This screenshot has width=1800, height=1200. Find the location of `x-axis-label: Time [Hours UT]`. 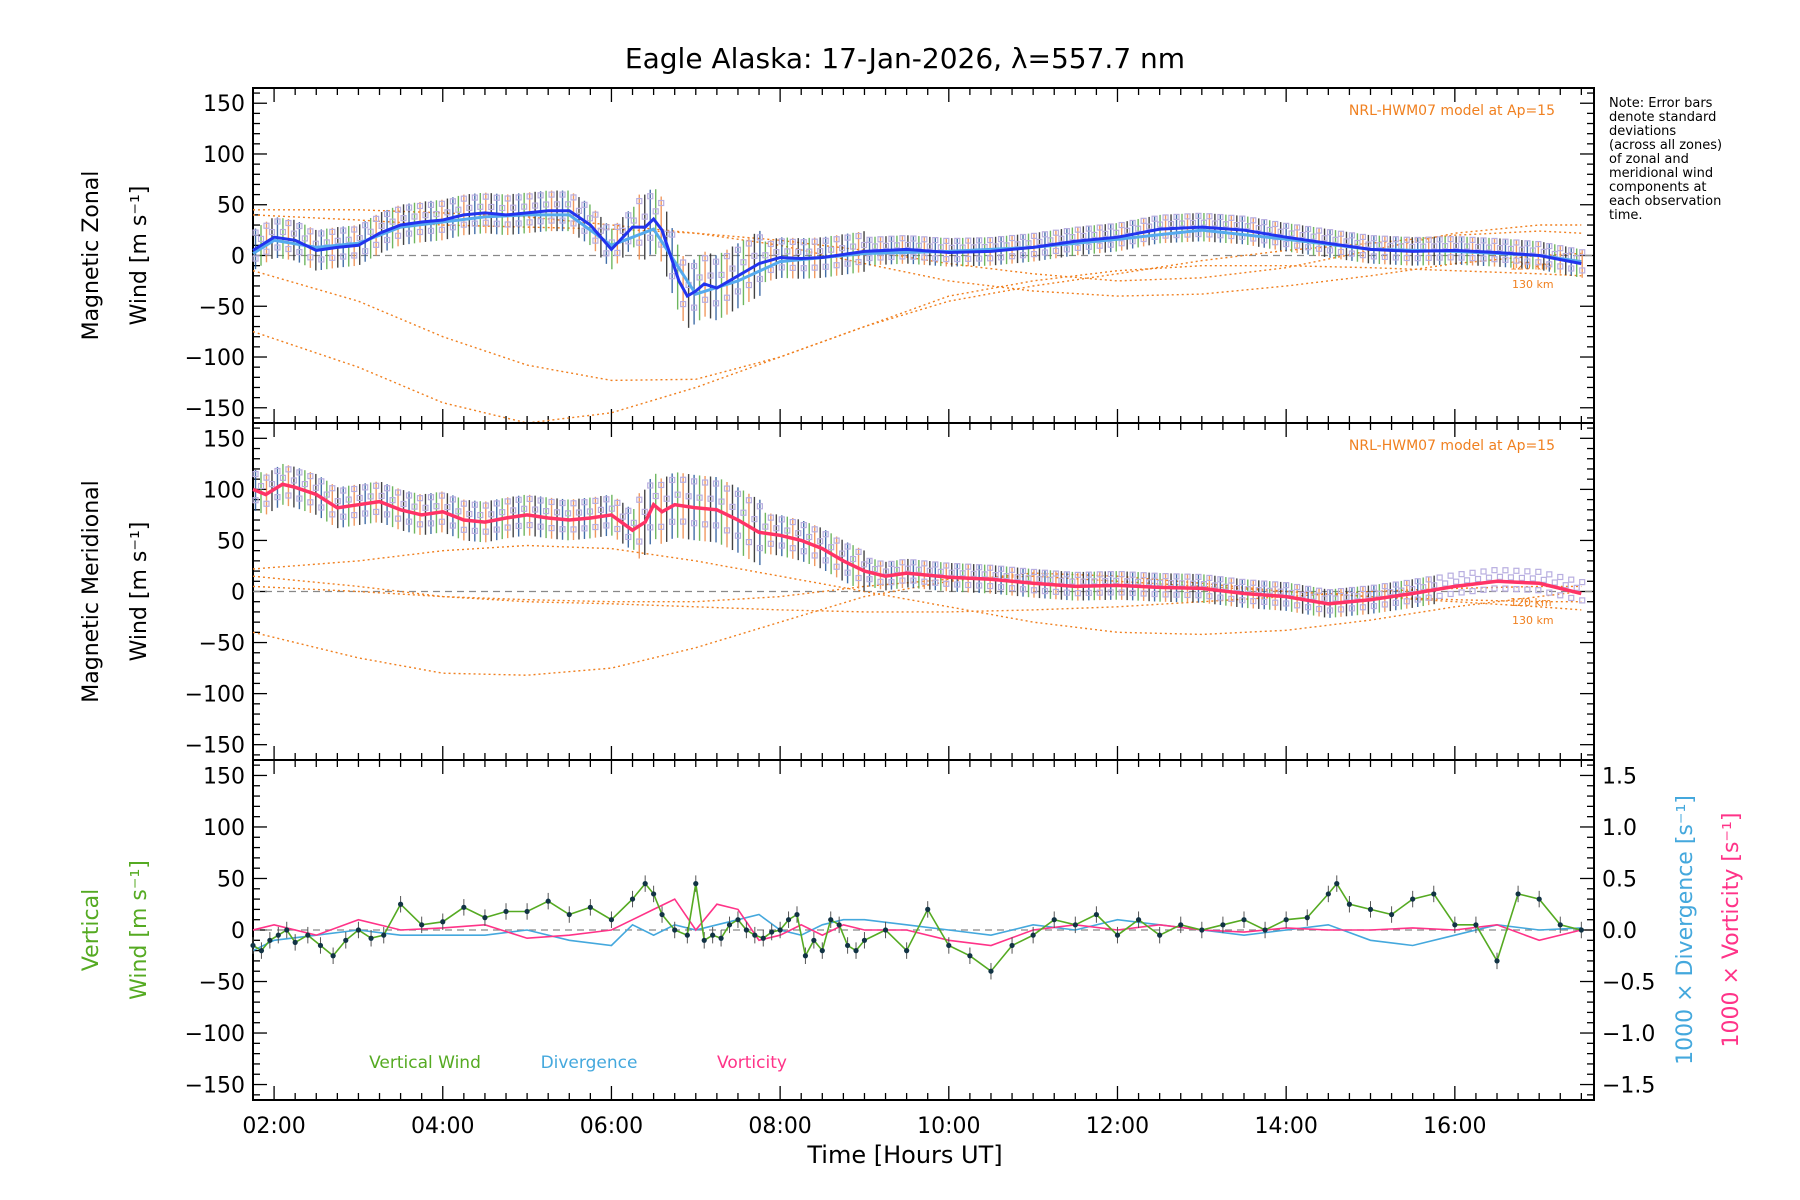

x-axis-label: Time [Hours UT] is located at coordinates (904, 1155).